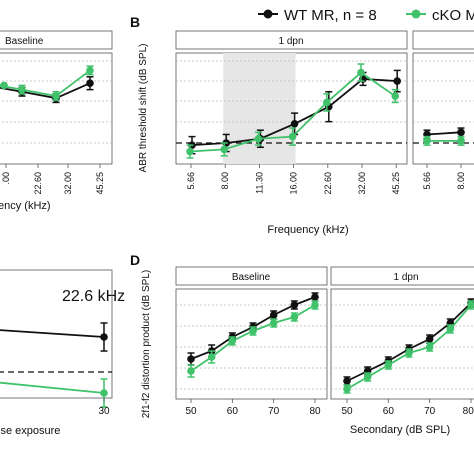 This screenshot has height=474, width=474. What do you see at coordinates (307, 230) in the screenshot?
I see `x-axis-label-B: Frequency (kHz)` at bounding box center [307, 230].